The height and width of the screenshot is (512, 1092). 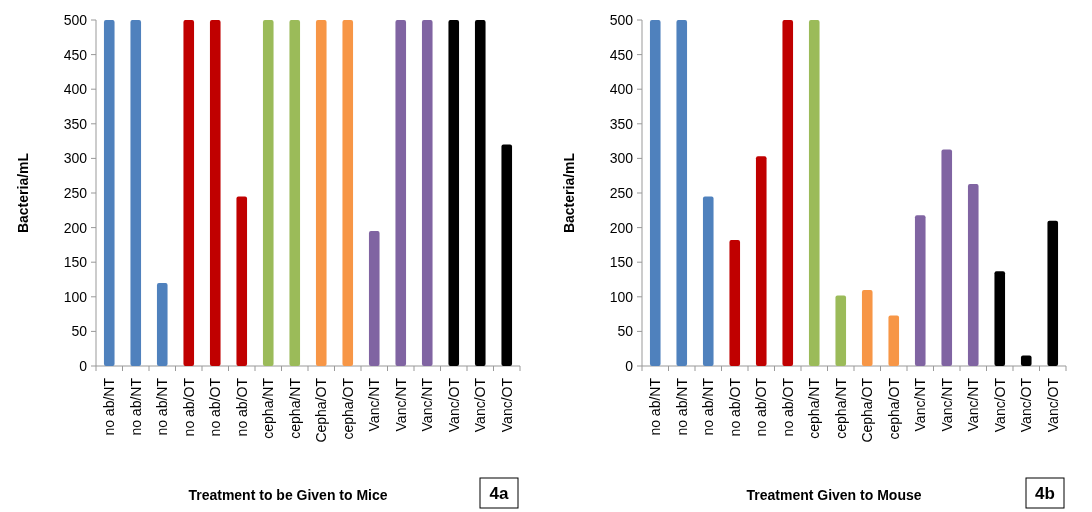 What do you see at coordinates (1045, 493) in the screenshot?
I see `text: 4b` at bounding box center [1045, 493].